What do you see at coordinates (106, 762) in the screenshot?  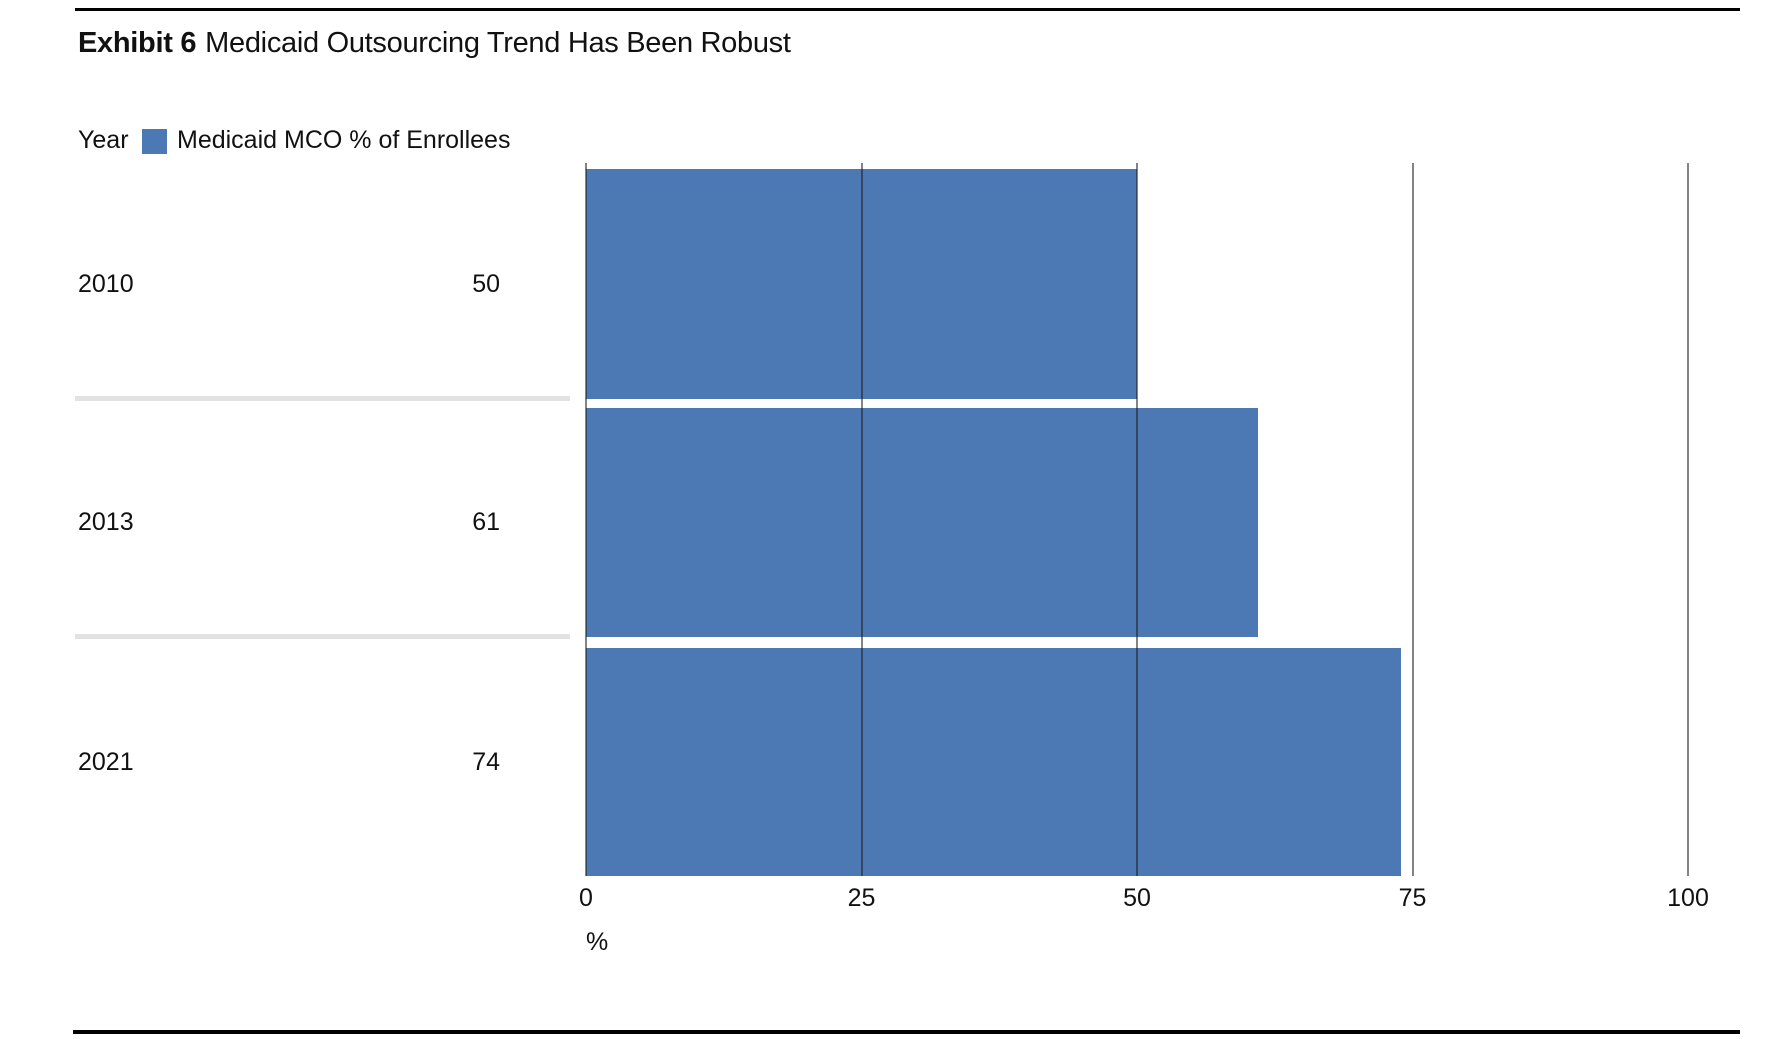 I see `category-label-2021: 2021` at bounding box center [106, 762].